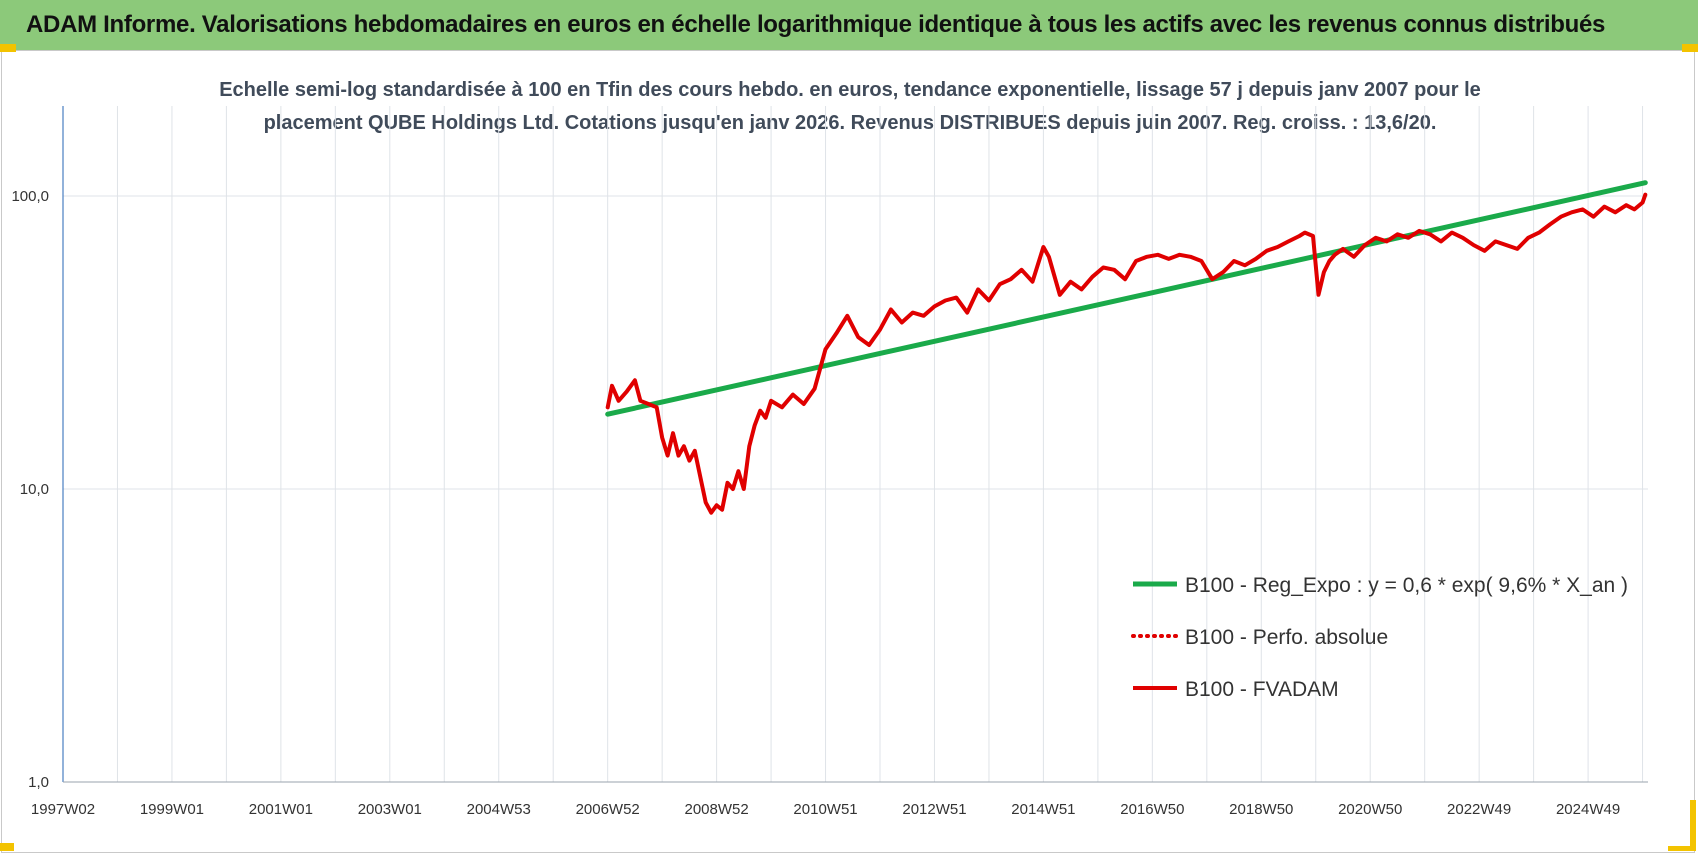 This screenshot has height=855, width=1698. I want to click on legend-entry-label: B100 - Perfo. absolue, so click(1286, 637).